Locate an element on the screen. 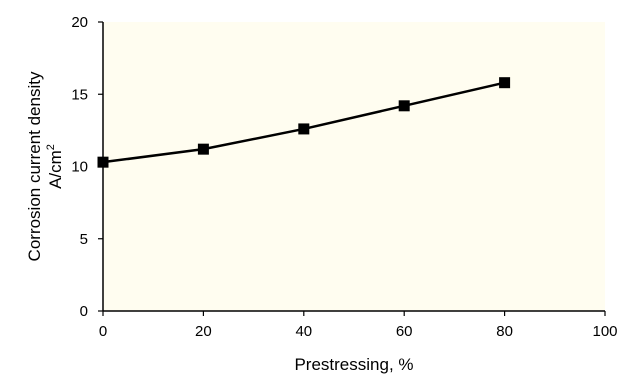  x-tick-label: 40 is located at coordinates (303, 331).